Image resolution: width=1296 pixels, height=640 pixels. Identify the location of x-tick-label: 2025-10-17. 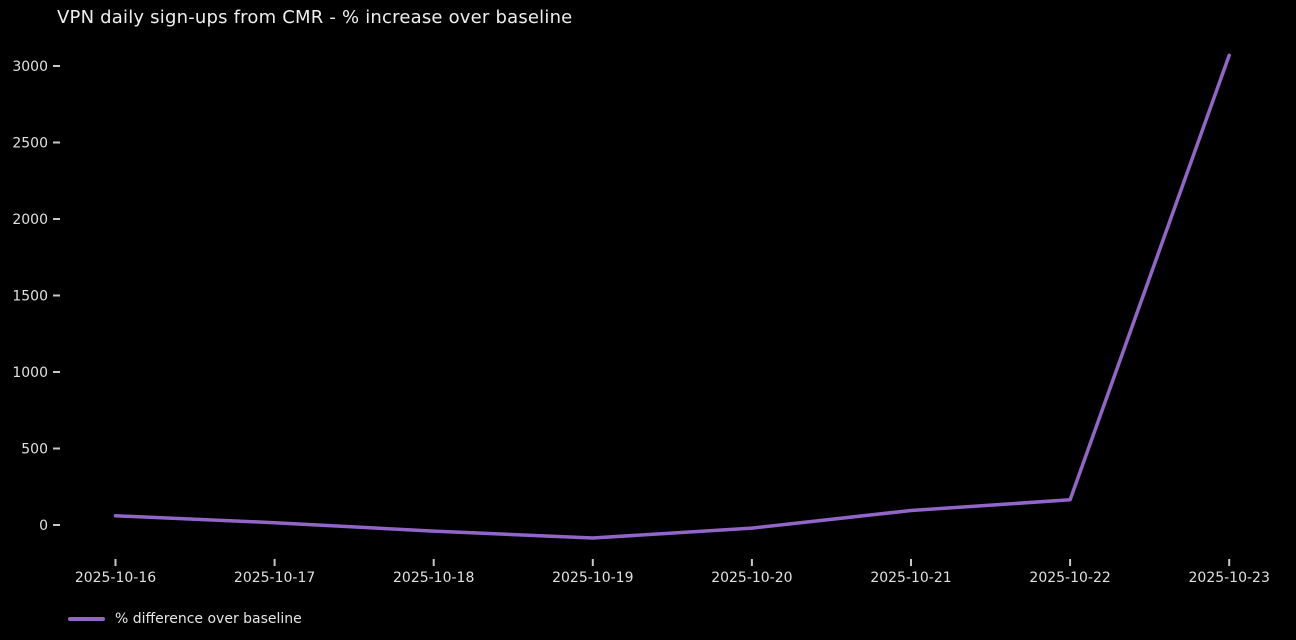
(274, 578).